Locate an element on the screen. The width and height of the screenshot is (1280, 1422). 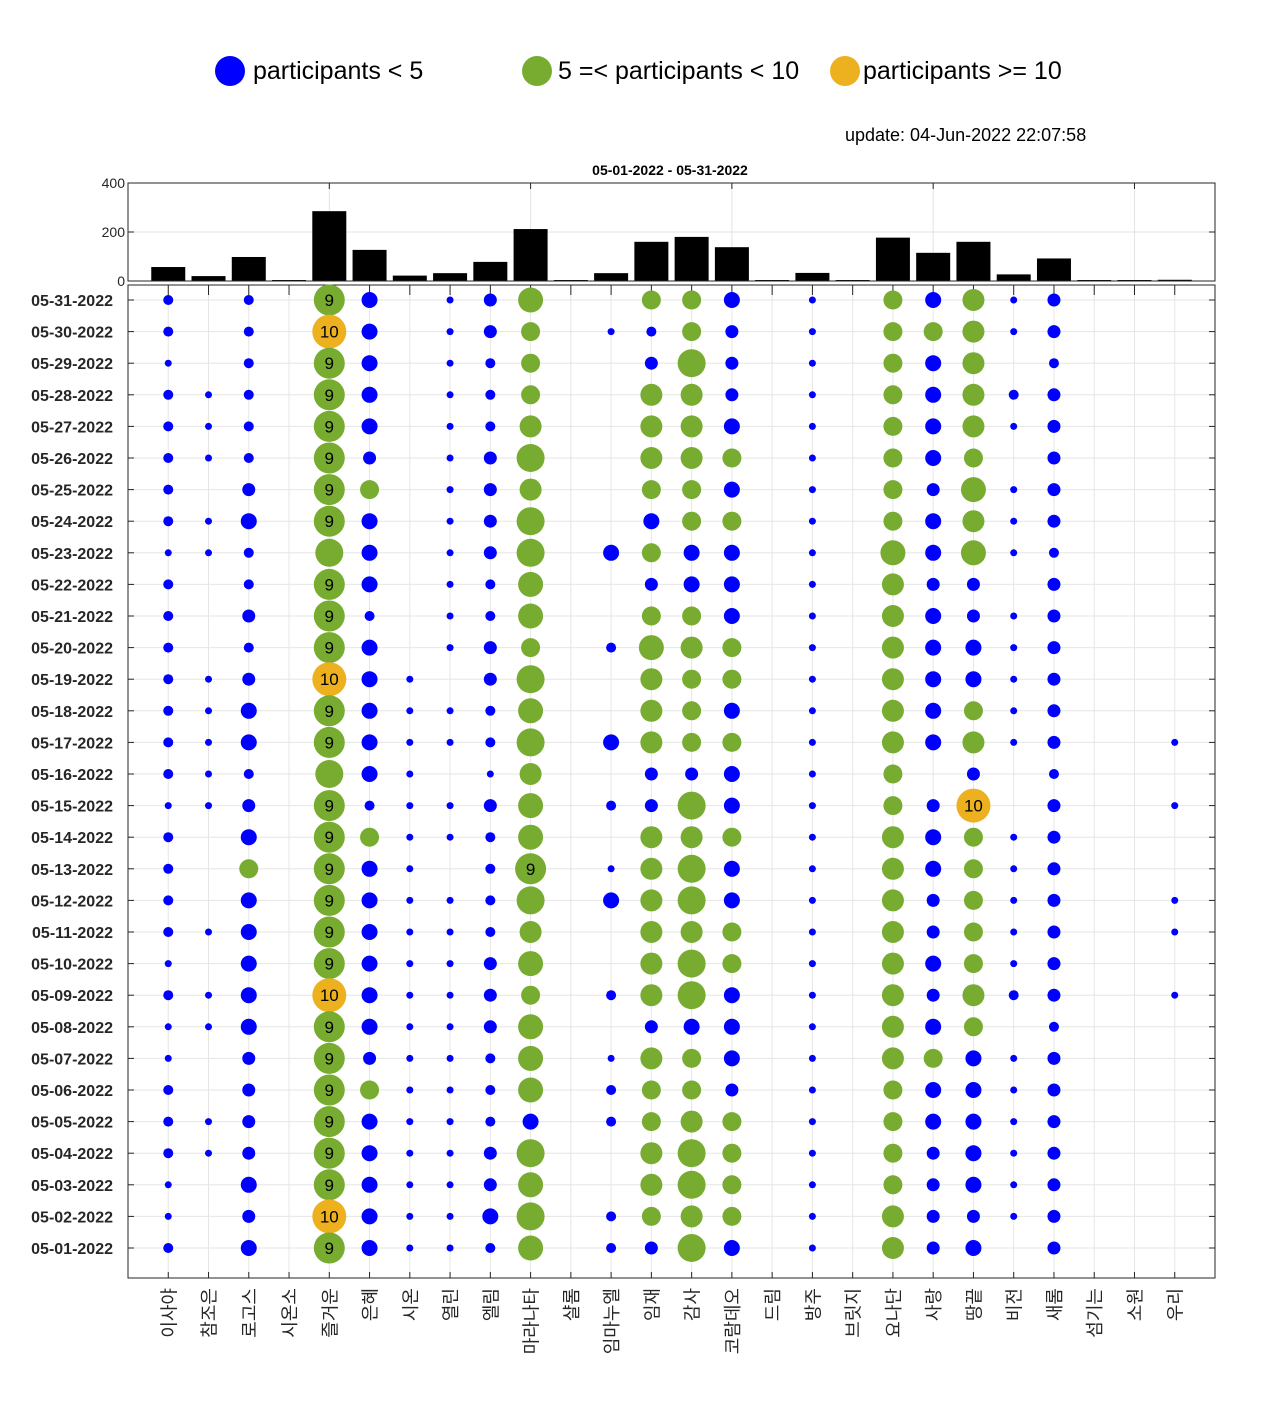
dot-엘림-05-09-2022 is located at coordinates (490, 995).